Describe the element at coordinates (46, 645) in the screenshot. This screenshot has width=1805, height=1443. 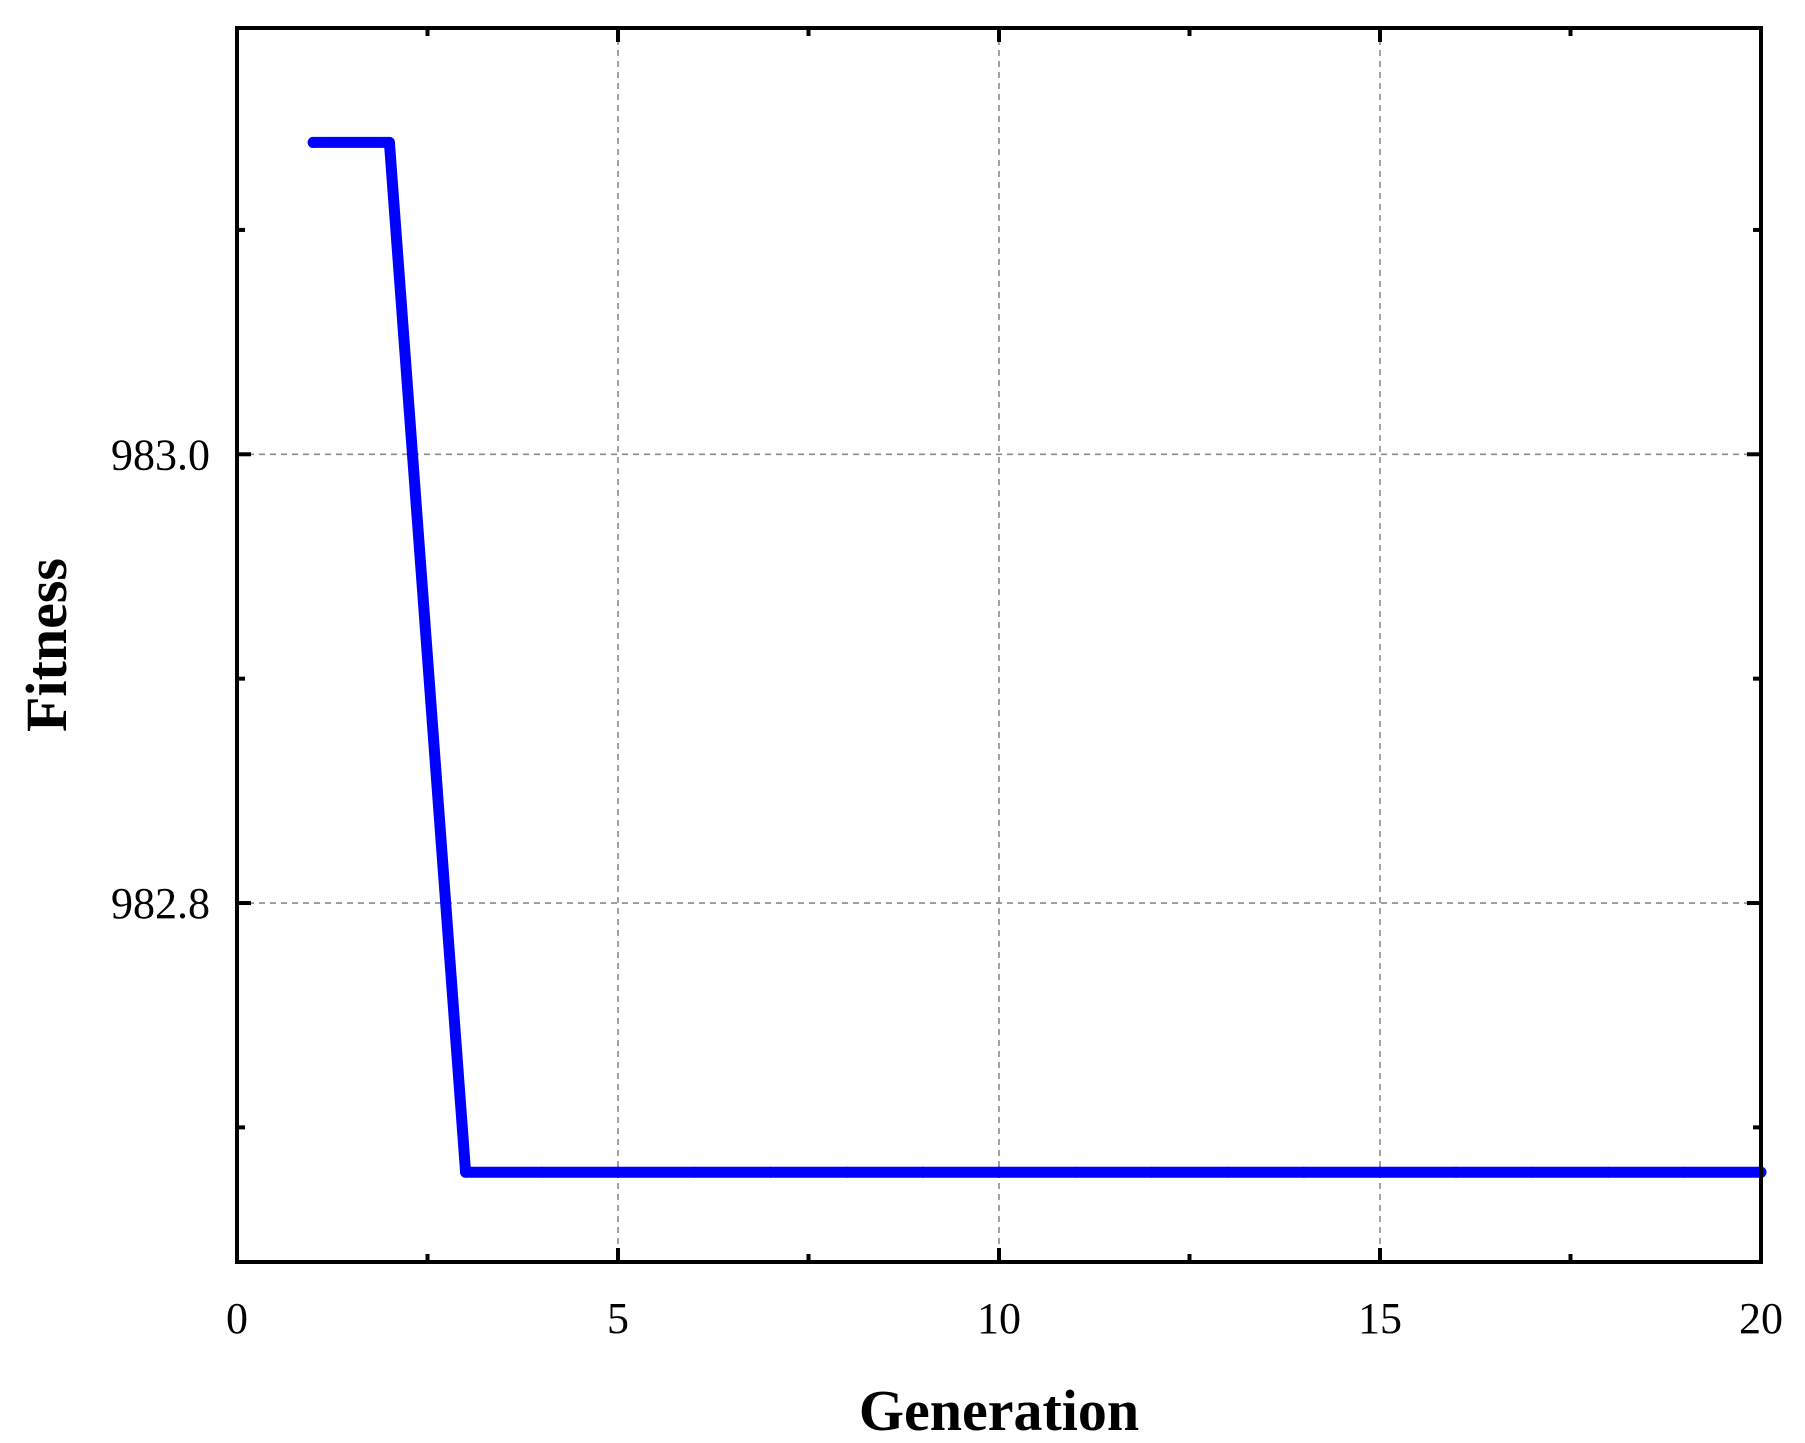
I see `y-axis-title: Fitness` at that location.